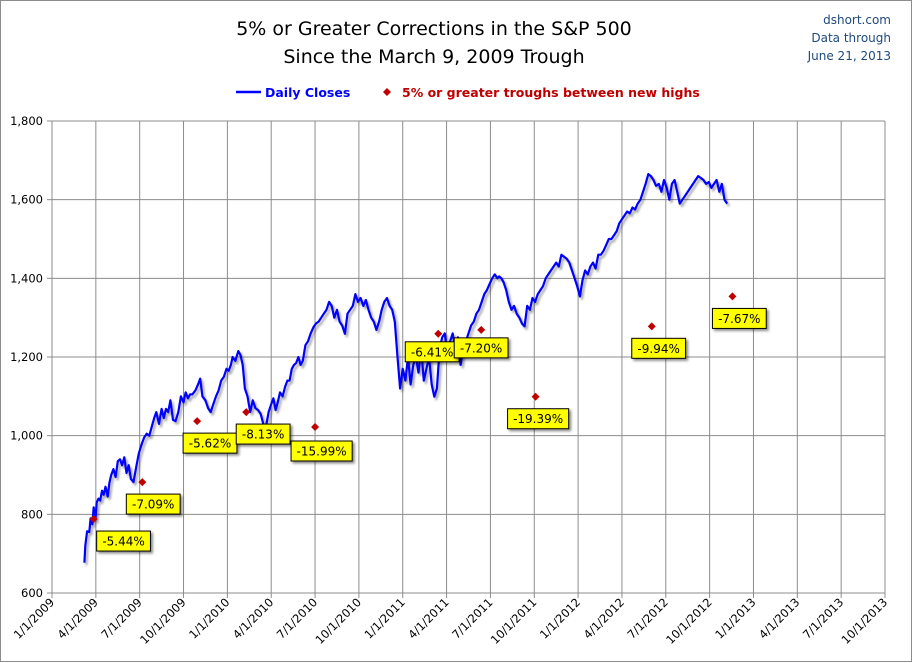  I want to click on data-label-text: -6.41%, so click(432, 352).